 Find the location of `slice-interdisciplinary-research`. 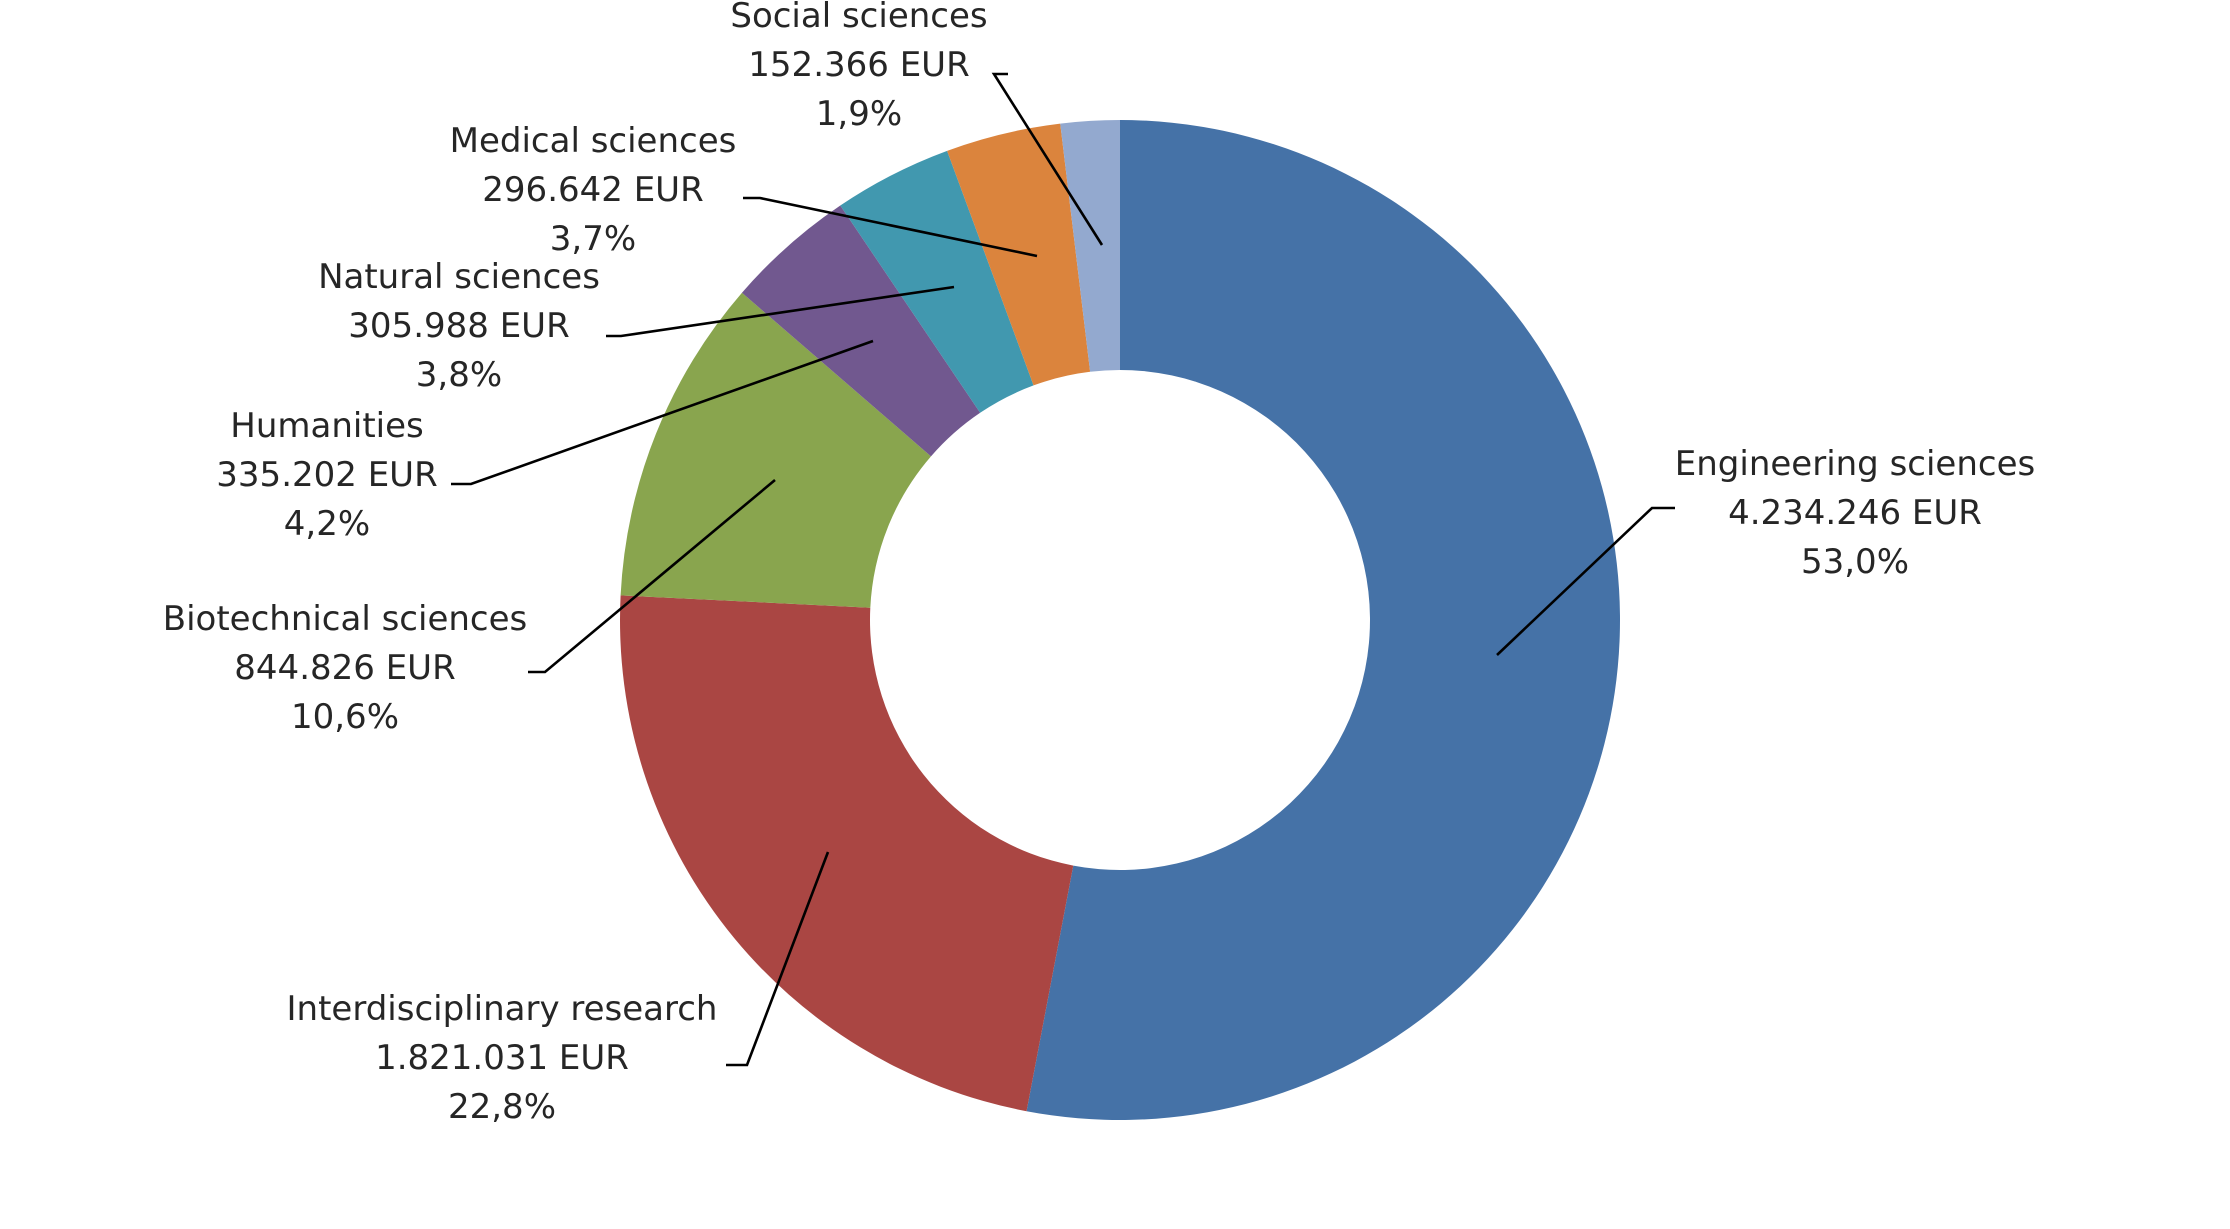

slice-interdisciplinary-research is located at coordinates (847, 853).